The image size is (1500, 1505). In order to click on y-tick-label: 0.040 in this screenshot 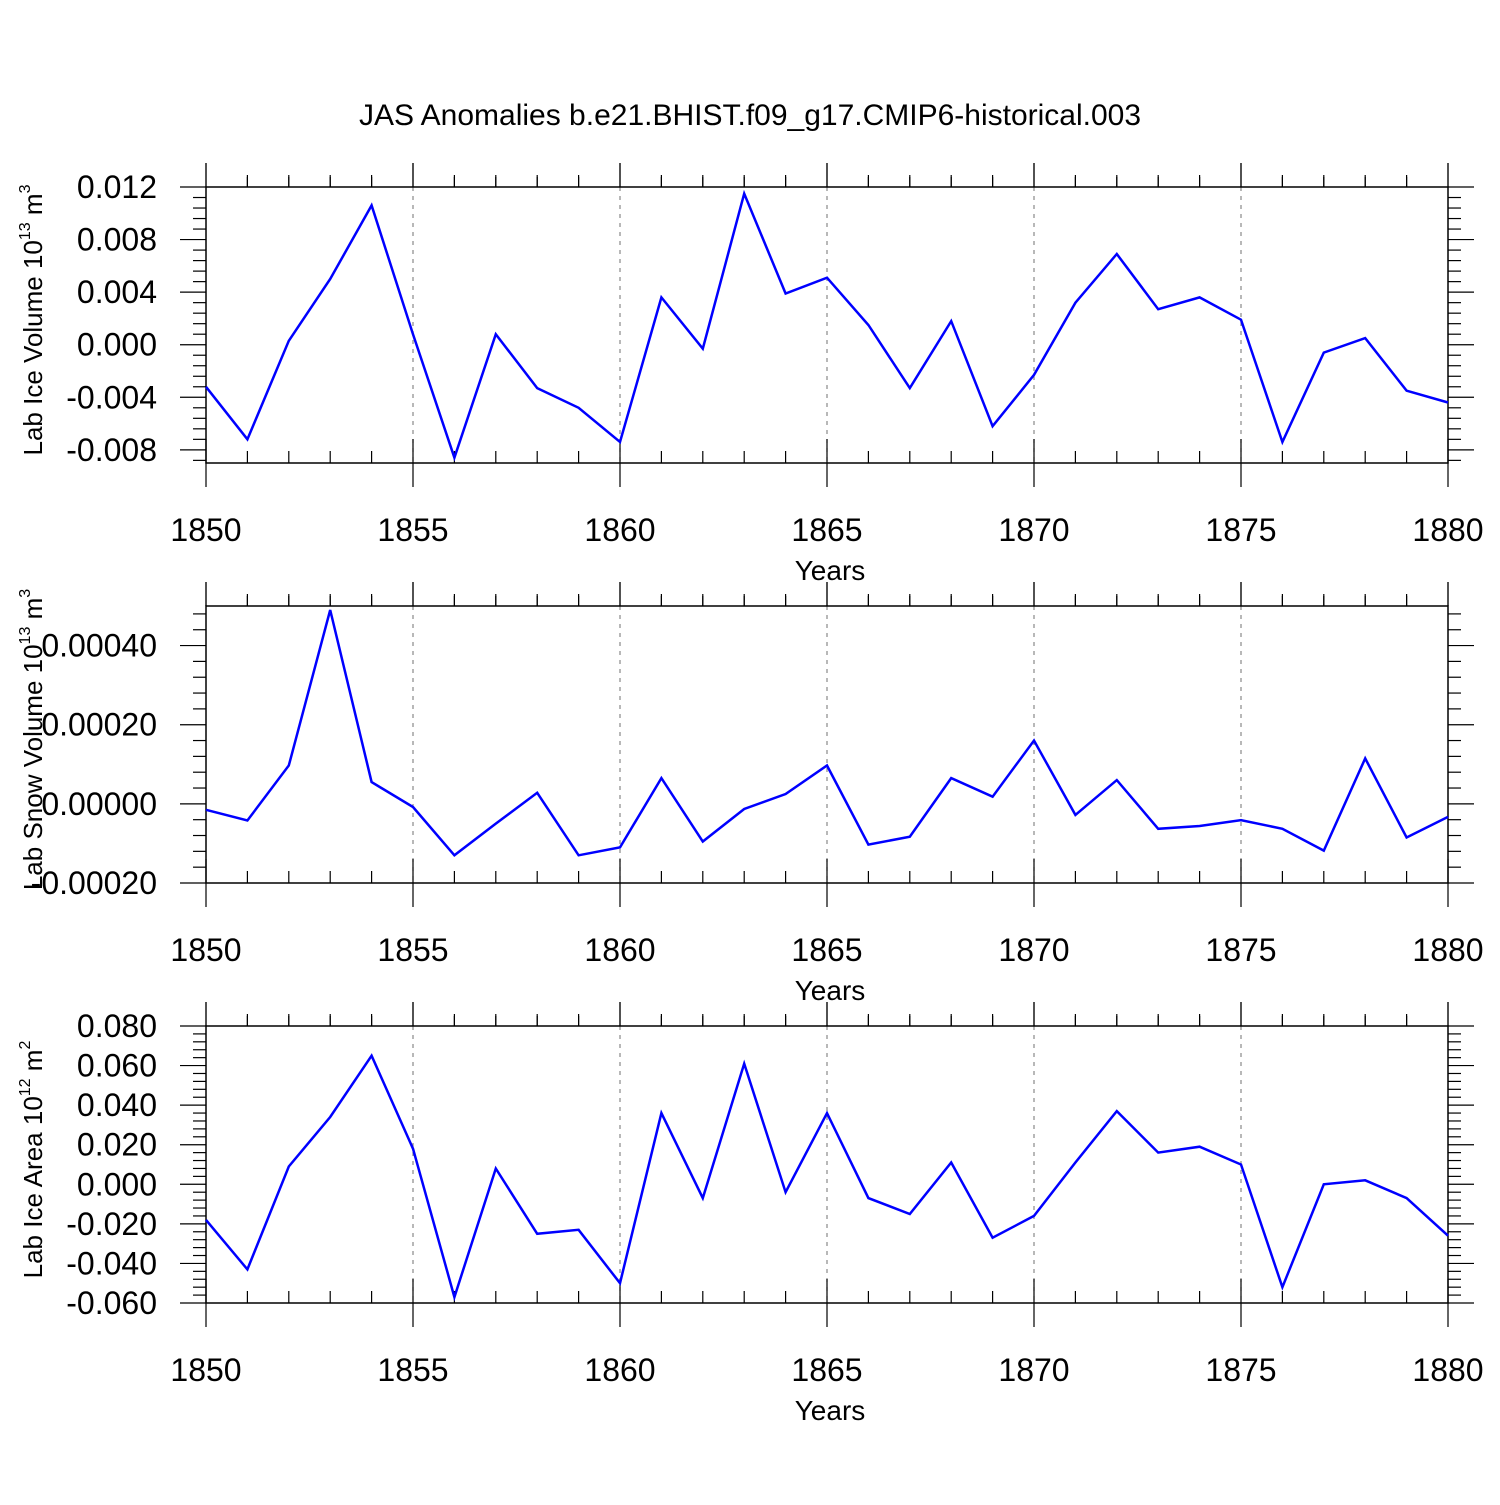, I will do `click(117, 1105)`.